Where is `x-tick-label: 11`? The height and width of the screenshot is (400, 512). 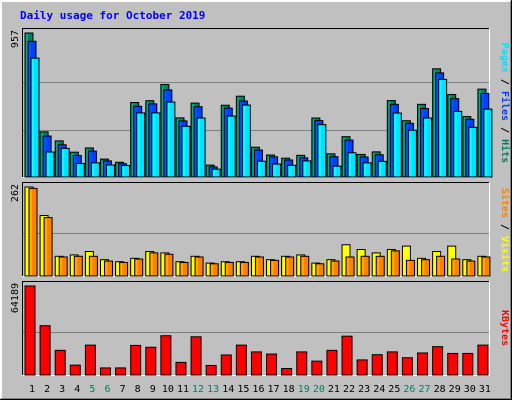
x-tick-label: 11 is located at coordinates (183, 389).